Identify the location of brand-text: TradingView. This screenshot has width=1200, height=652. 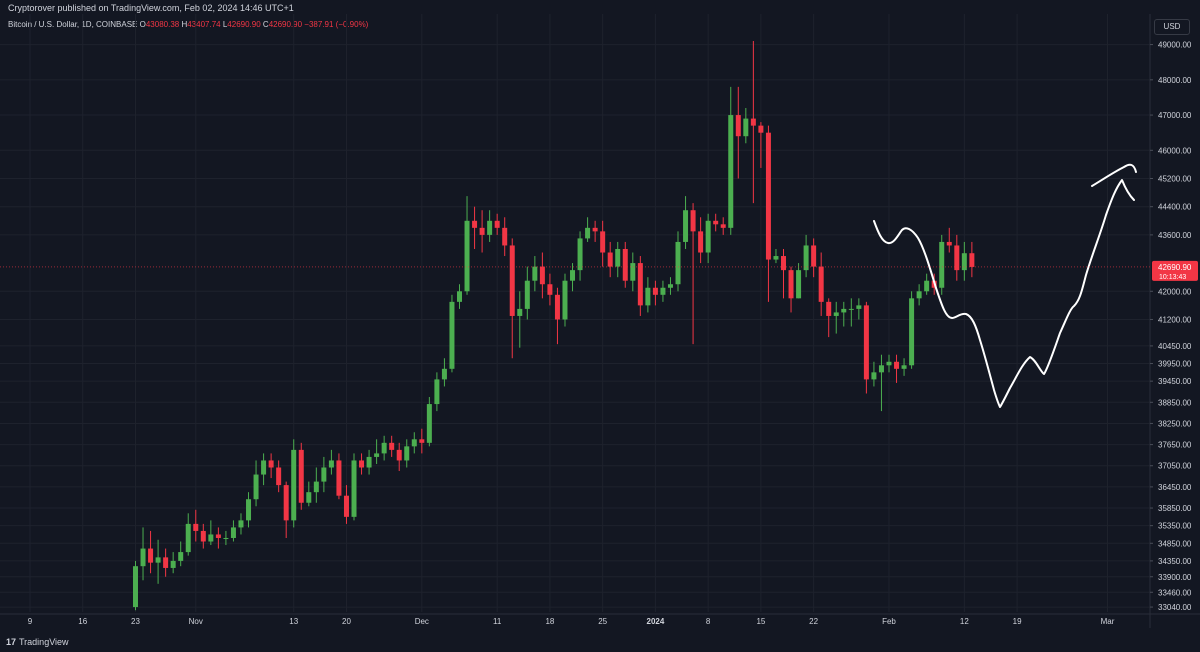
(44, 642).